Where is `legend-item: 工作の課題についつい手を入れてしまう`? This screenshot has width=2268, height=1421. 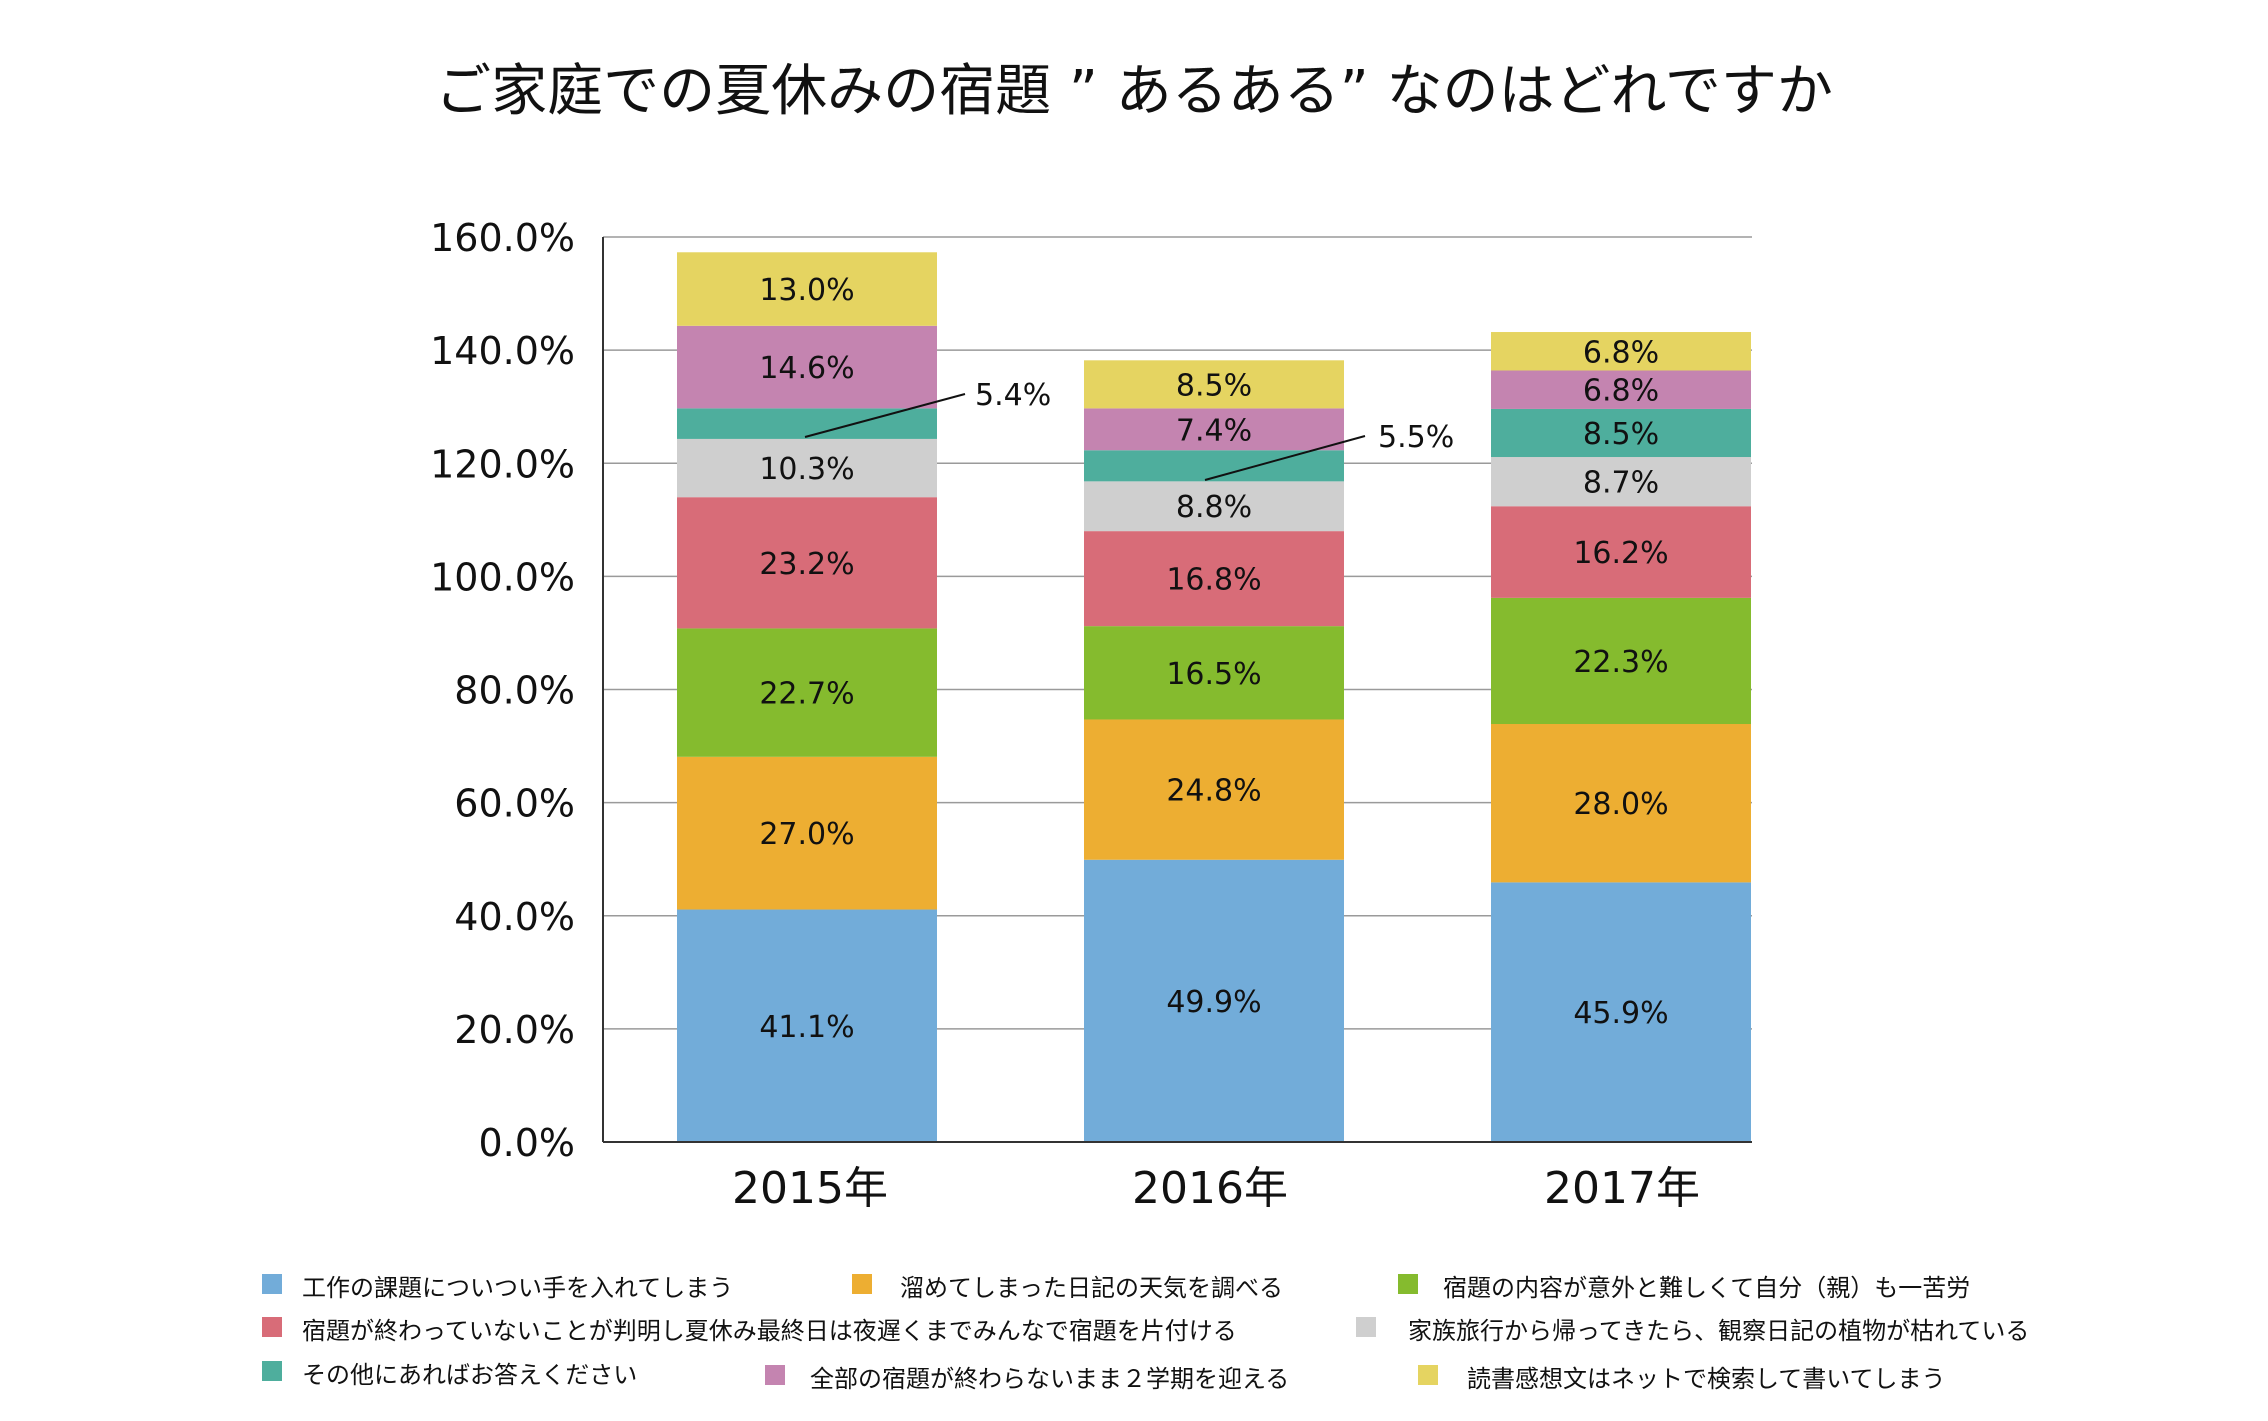 legend-item: 工作の課題についつい手を入れてしまう is located at coordinates (497, 1288).